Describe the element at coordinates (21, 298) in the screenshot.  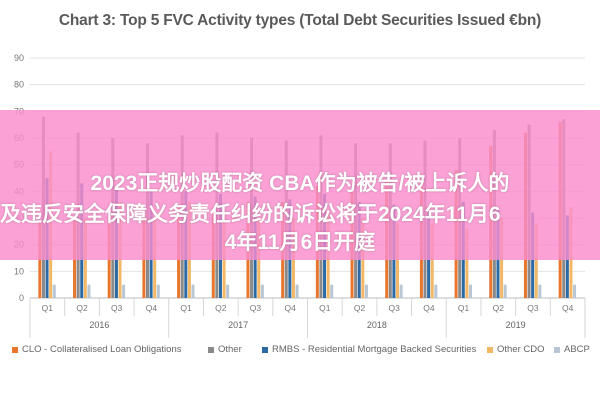
I see `y-tick-label: 0` at that location.